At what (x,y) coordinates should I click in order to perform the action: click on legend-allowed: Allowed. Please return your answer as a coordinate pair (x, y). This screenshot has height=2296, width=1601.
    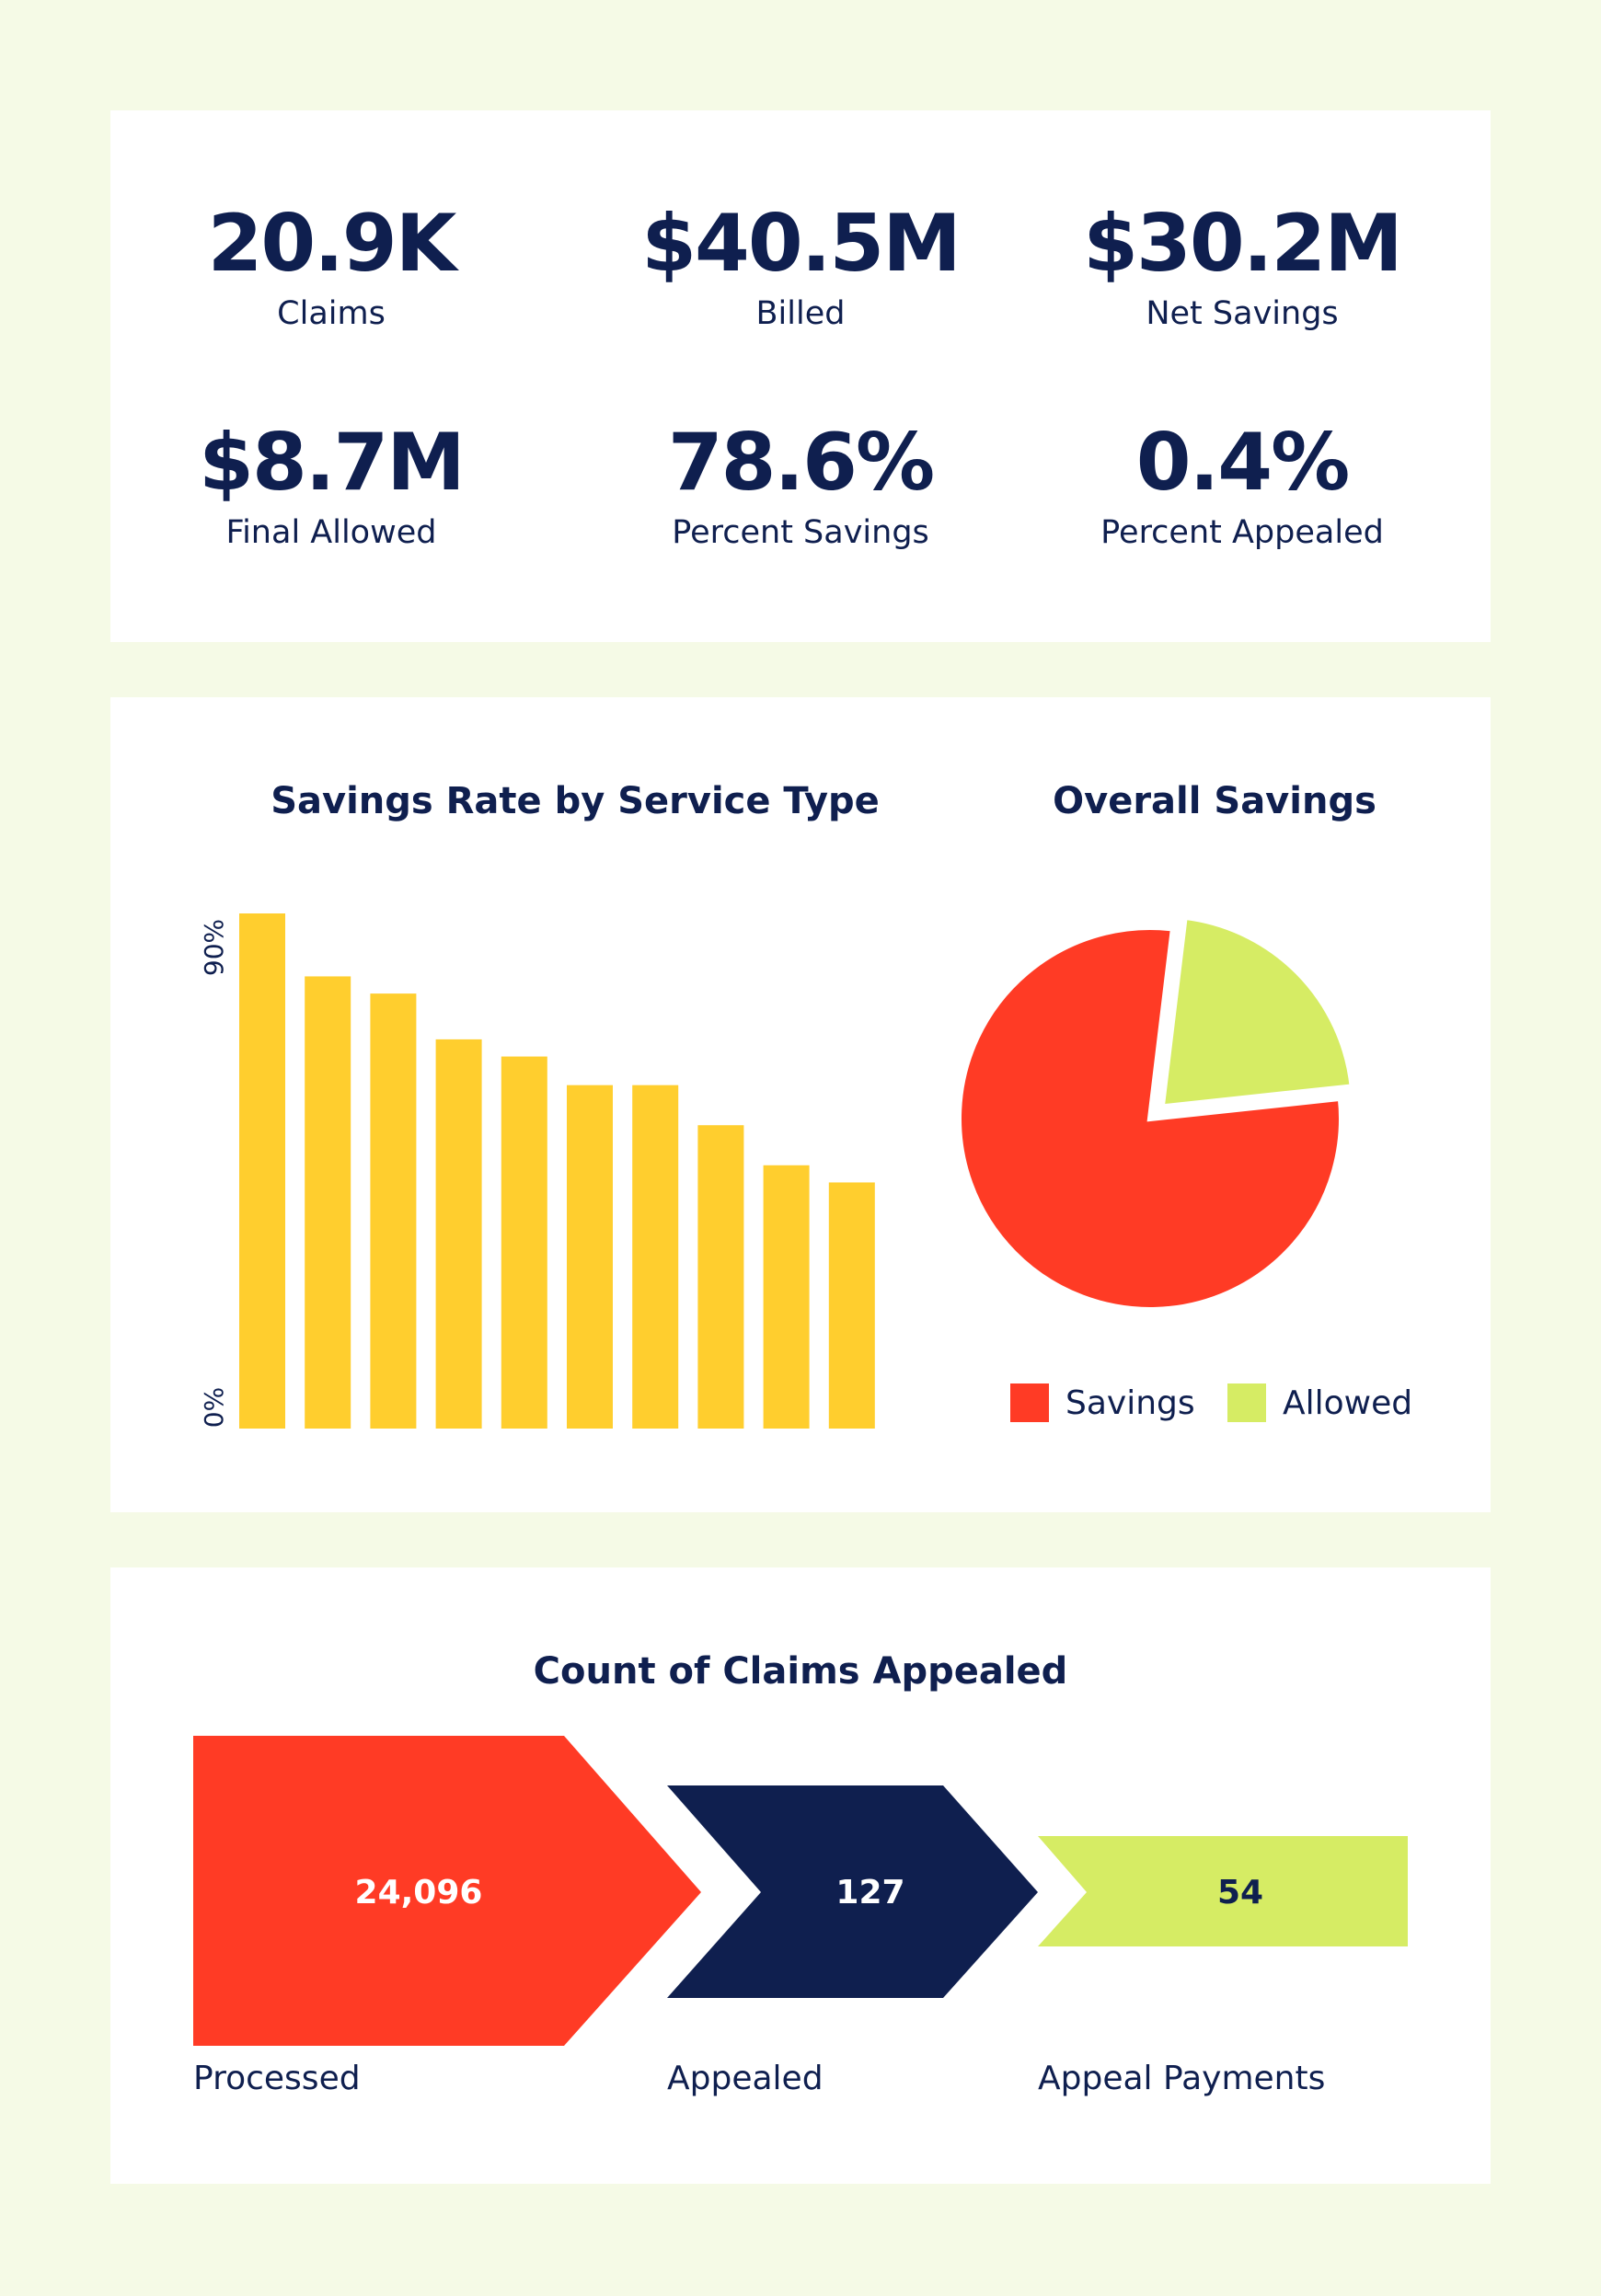
    Looking at the image, I should click on (1319, 1402).